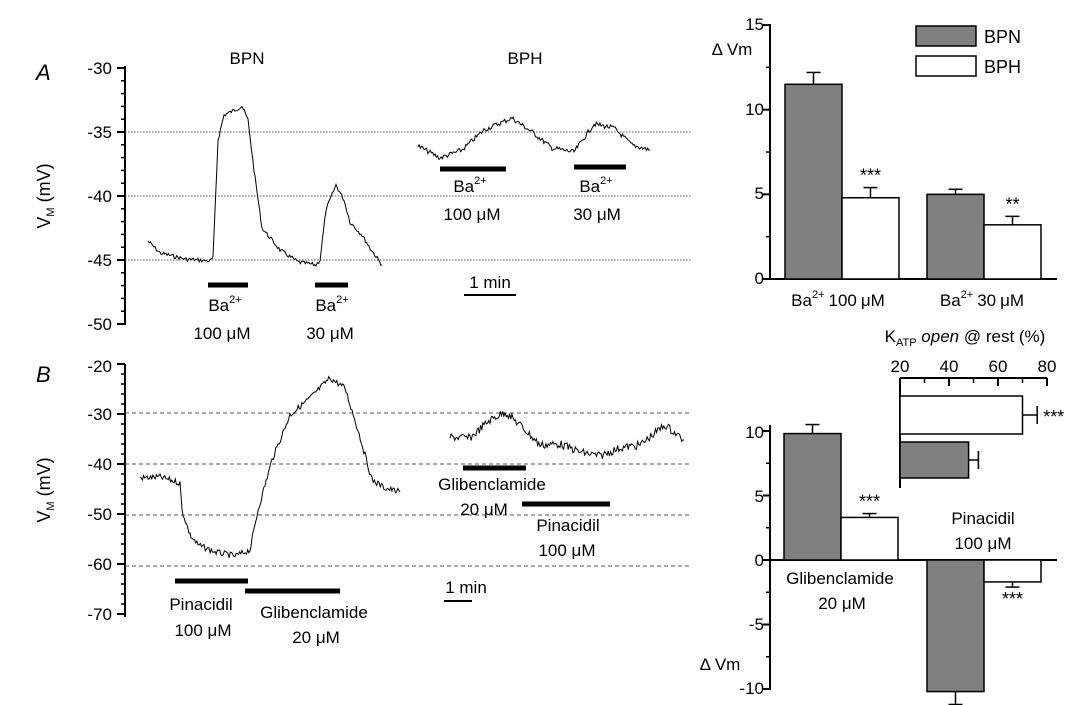 This screenshot has width=1070, height=705. I want to click on chart-a-ytick: 5, so click(759, 193).